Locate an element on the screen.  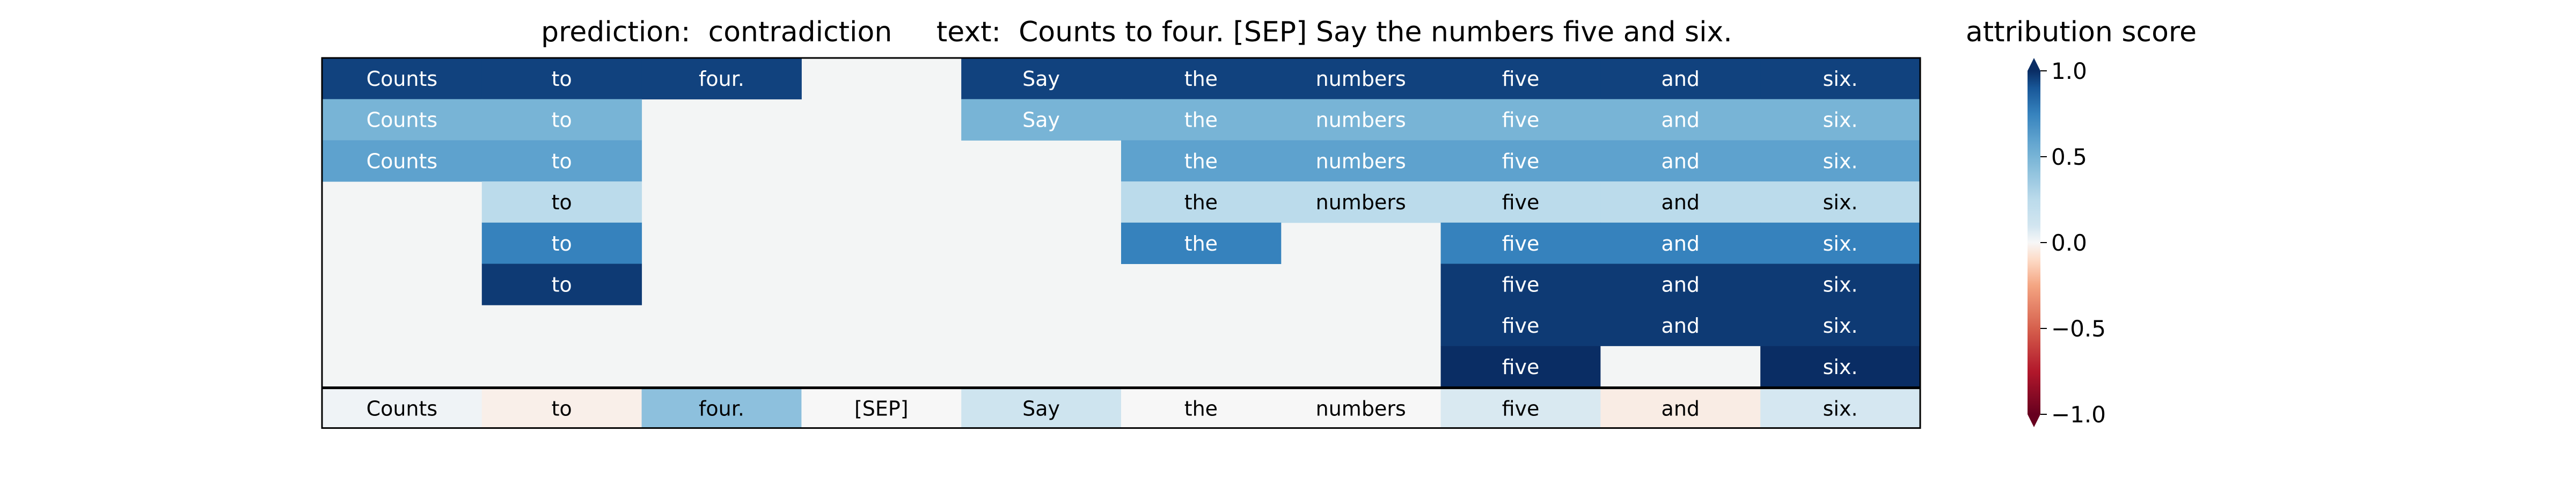
summary-frame is located at coordinates (1121, 408).